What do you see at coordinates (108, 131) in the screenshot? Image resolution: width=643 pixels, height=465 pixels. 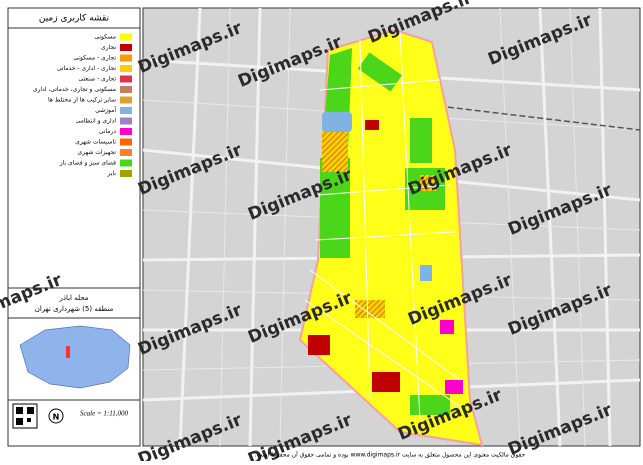 I see `legend-label: درمانی` at bounding box center [108, 131].